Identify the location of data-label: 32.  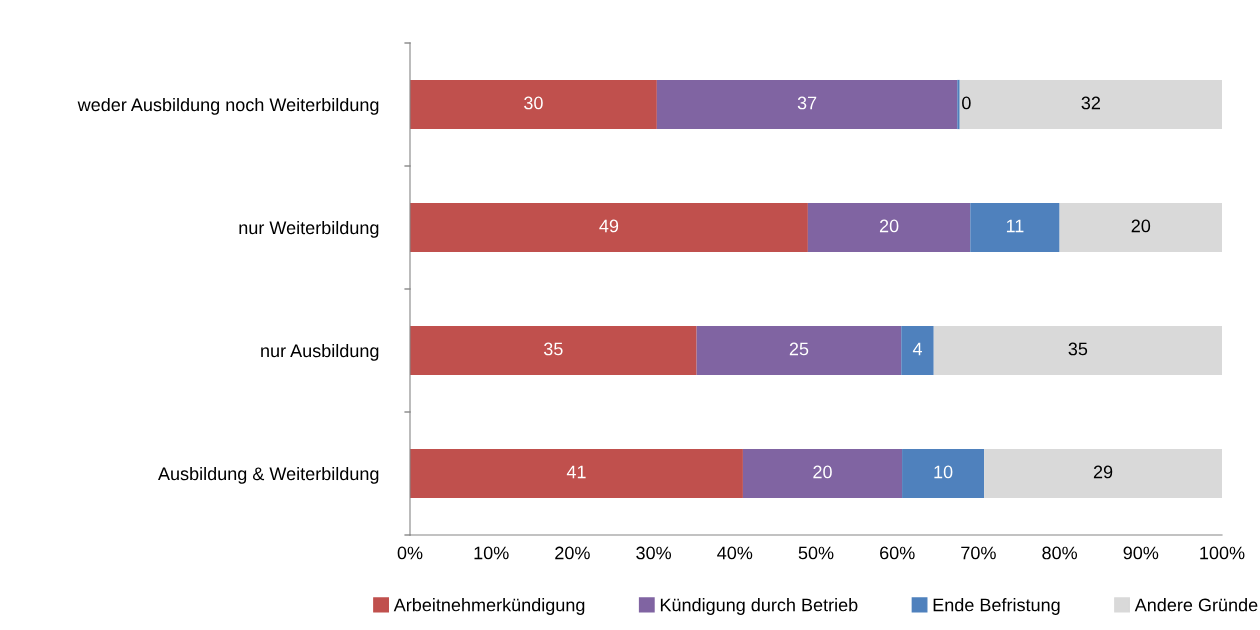
(1090, 103).